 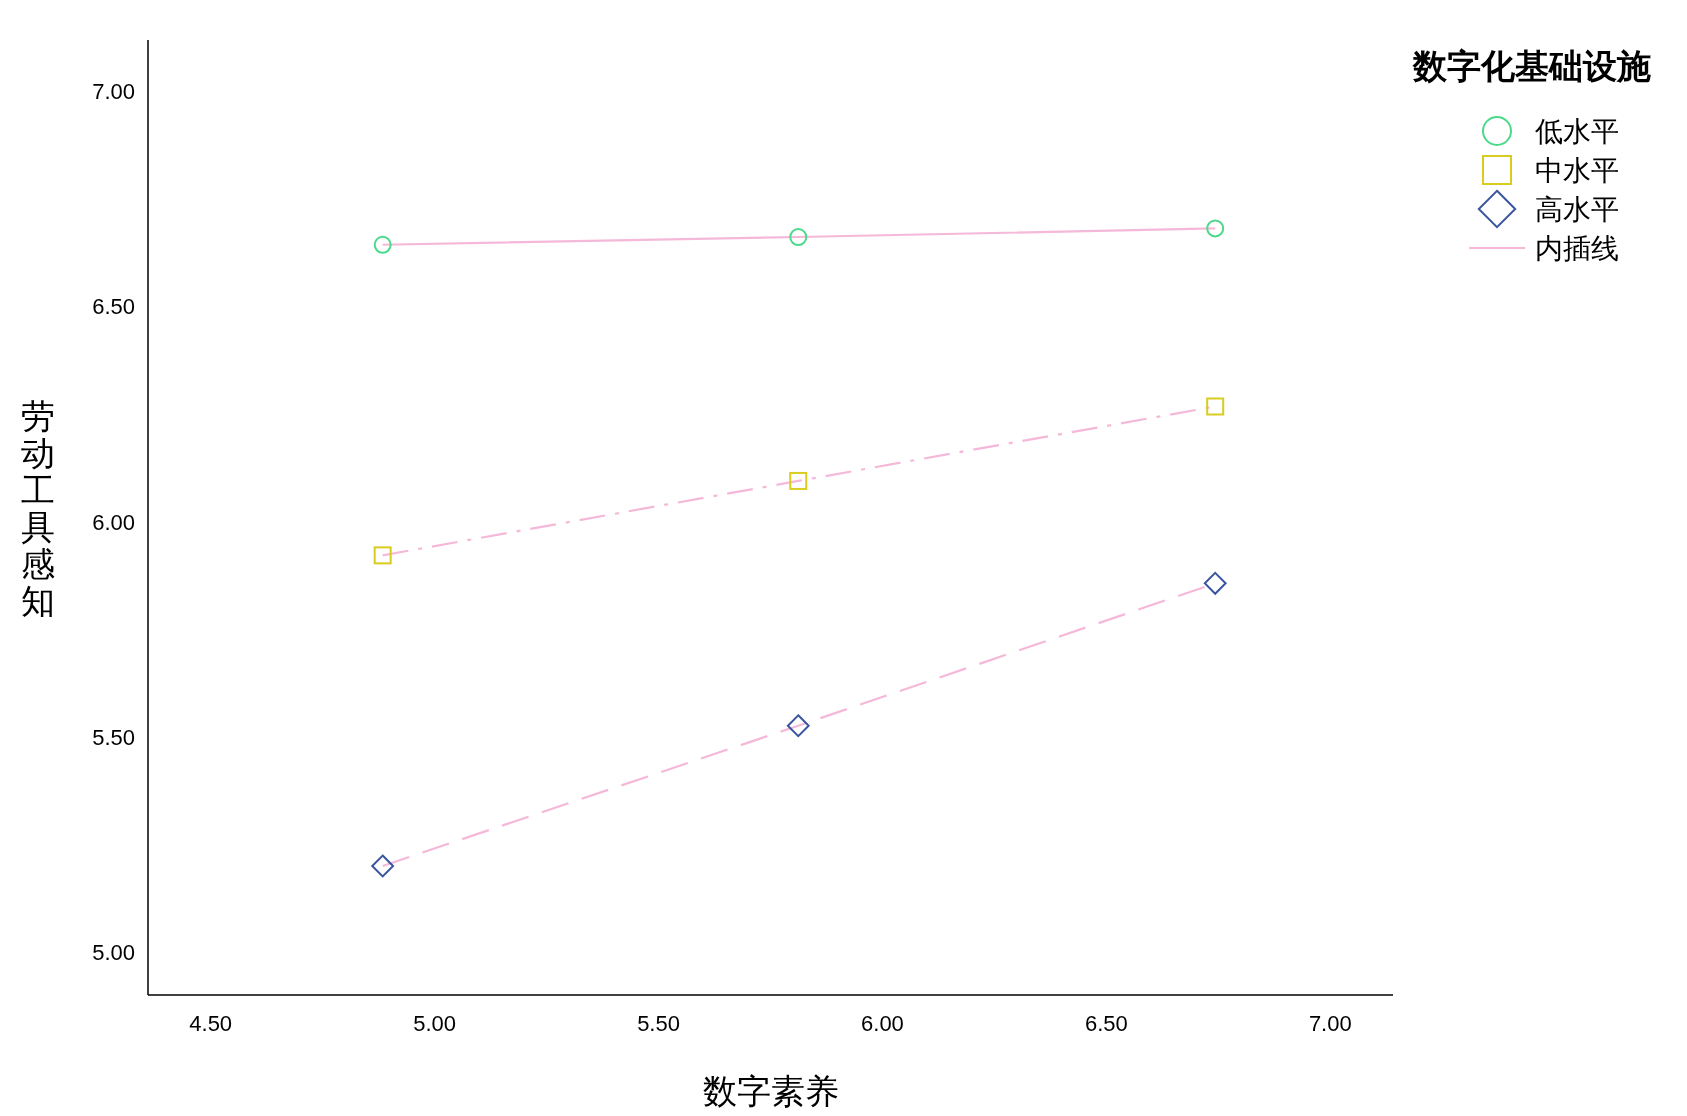 What do you see at coordinates (1577, 131) in the screenshot?
I see `legend-label: 低水平` at bounding box center [1577, 131].